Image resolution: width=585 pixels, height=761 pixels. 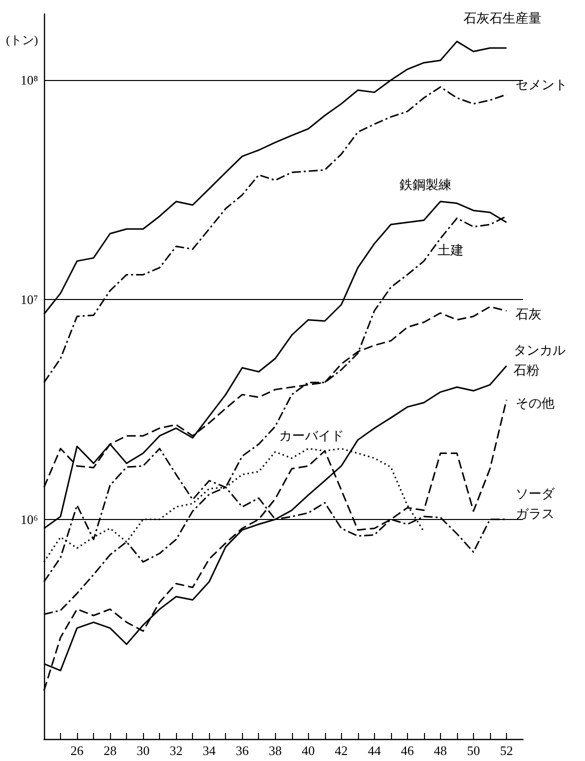 I want to click on x-tick-label: 38, so click(x=275, y=750).